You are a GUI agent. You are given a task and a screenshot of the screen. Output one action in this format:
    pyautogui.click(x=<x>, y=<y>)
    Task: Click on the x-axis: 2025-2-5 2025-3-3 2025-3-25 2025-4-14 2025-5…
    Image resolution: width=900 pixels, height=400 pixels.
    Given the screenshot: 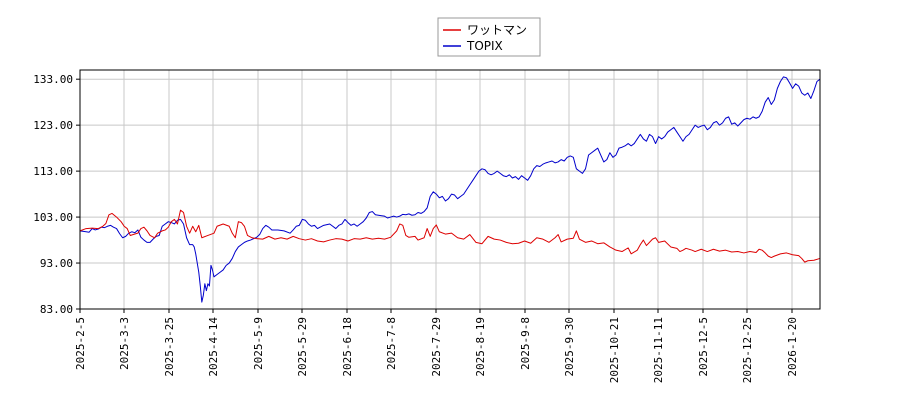 What is the action you would take?
    pyautogui.click(x=436, y=346)
    